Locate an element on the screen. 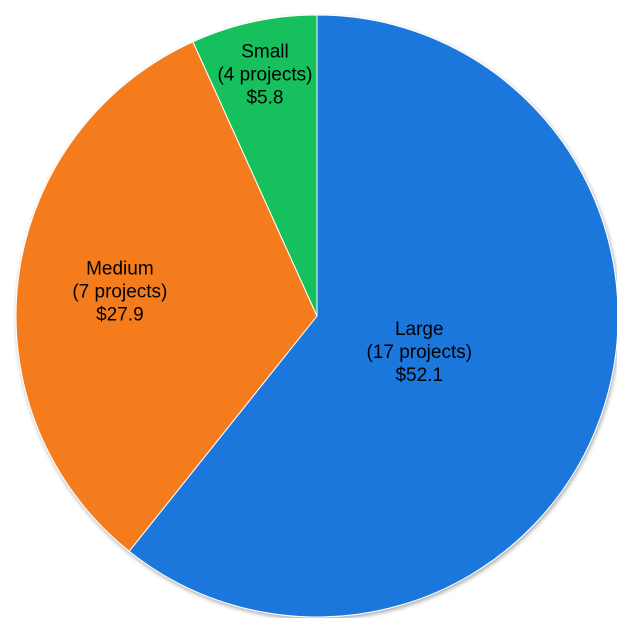 The image size is (617, 618). slice-name-medium: Medium is located at coordinates (120, 268).